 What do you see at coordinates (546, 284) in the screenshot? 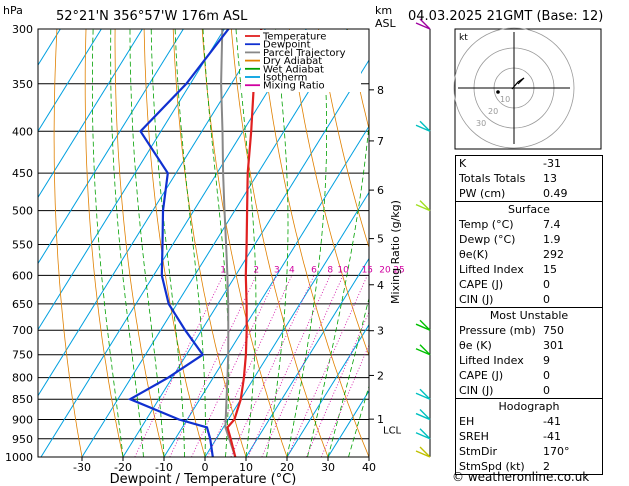
I see `surface-value: 0` at bounding box center [546, 284].